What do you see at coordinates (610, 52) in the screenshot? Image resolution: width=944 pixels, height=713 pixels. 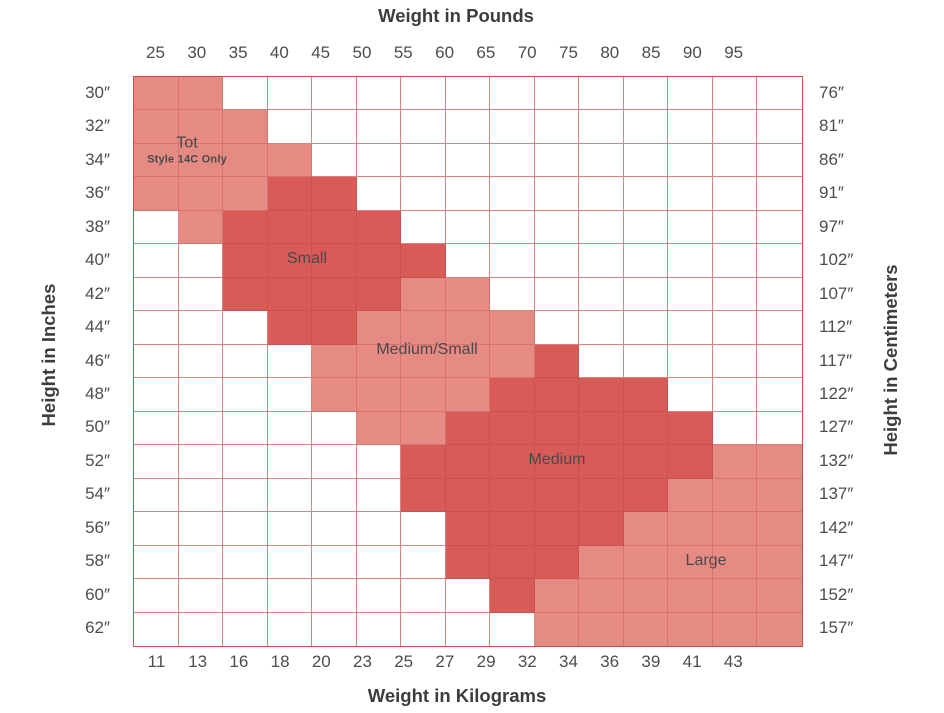 I see `pound-tick-label: 80` at bounding box center [610, 52].